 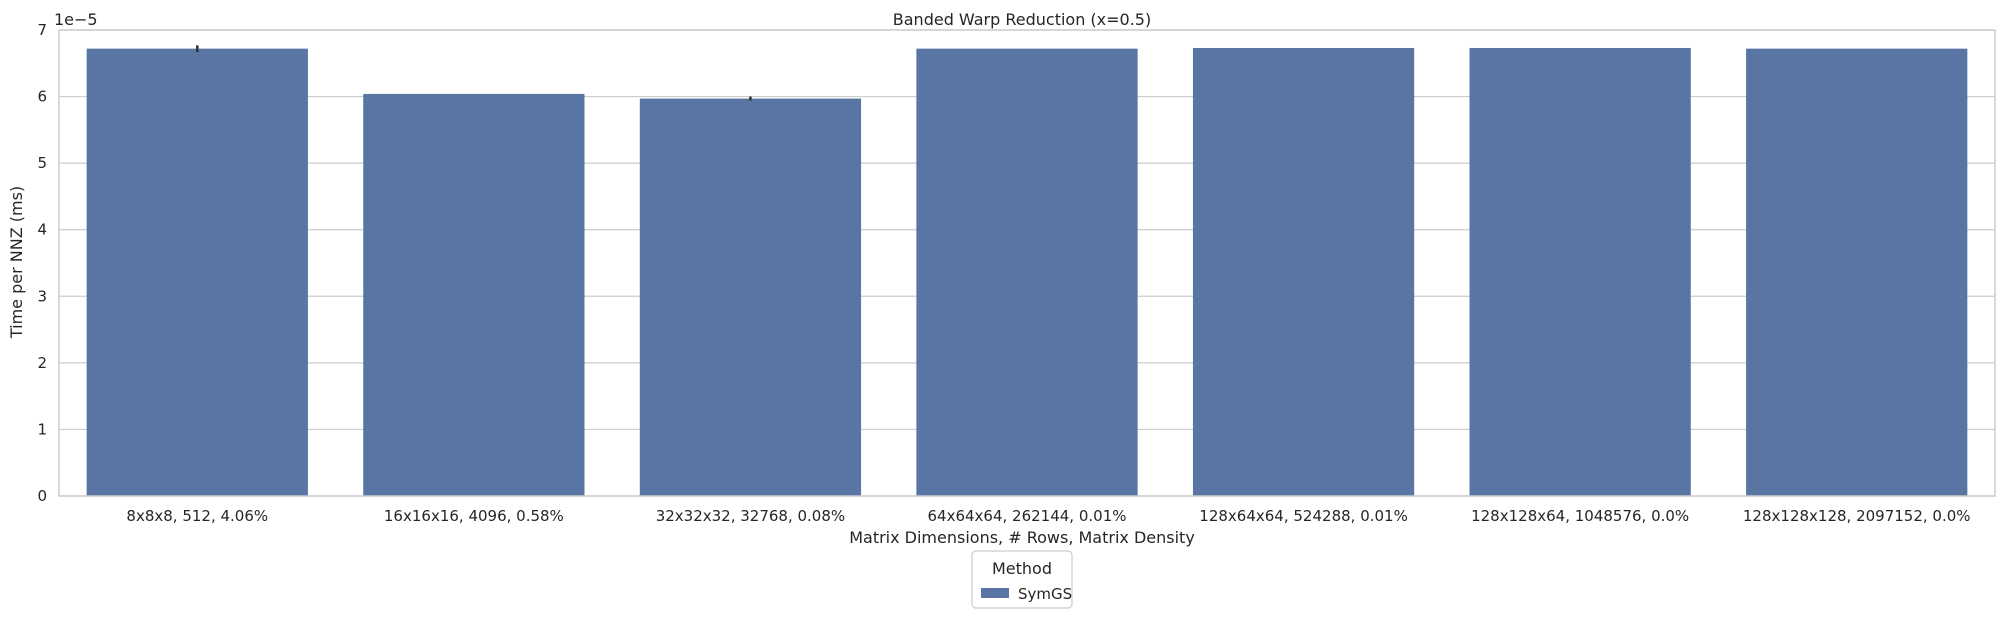 What do you see at coordinates (1045, 594) in the screenshot?
I see `legend-entry-label: SymGS` at bounding box center [1045, 594].